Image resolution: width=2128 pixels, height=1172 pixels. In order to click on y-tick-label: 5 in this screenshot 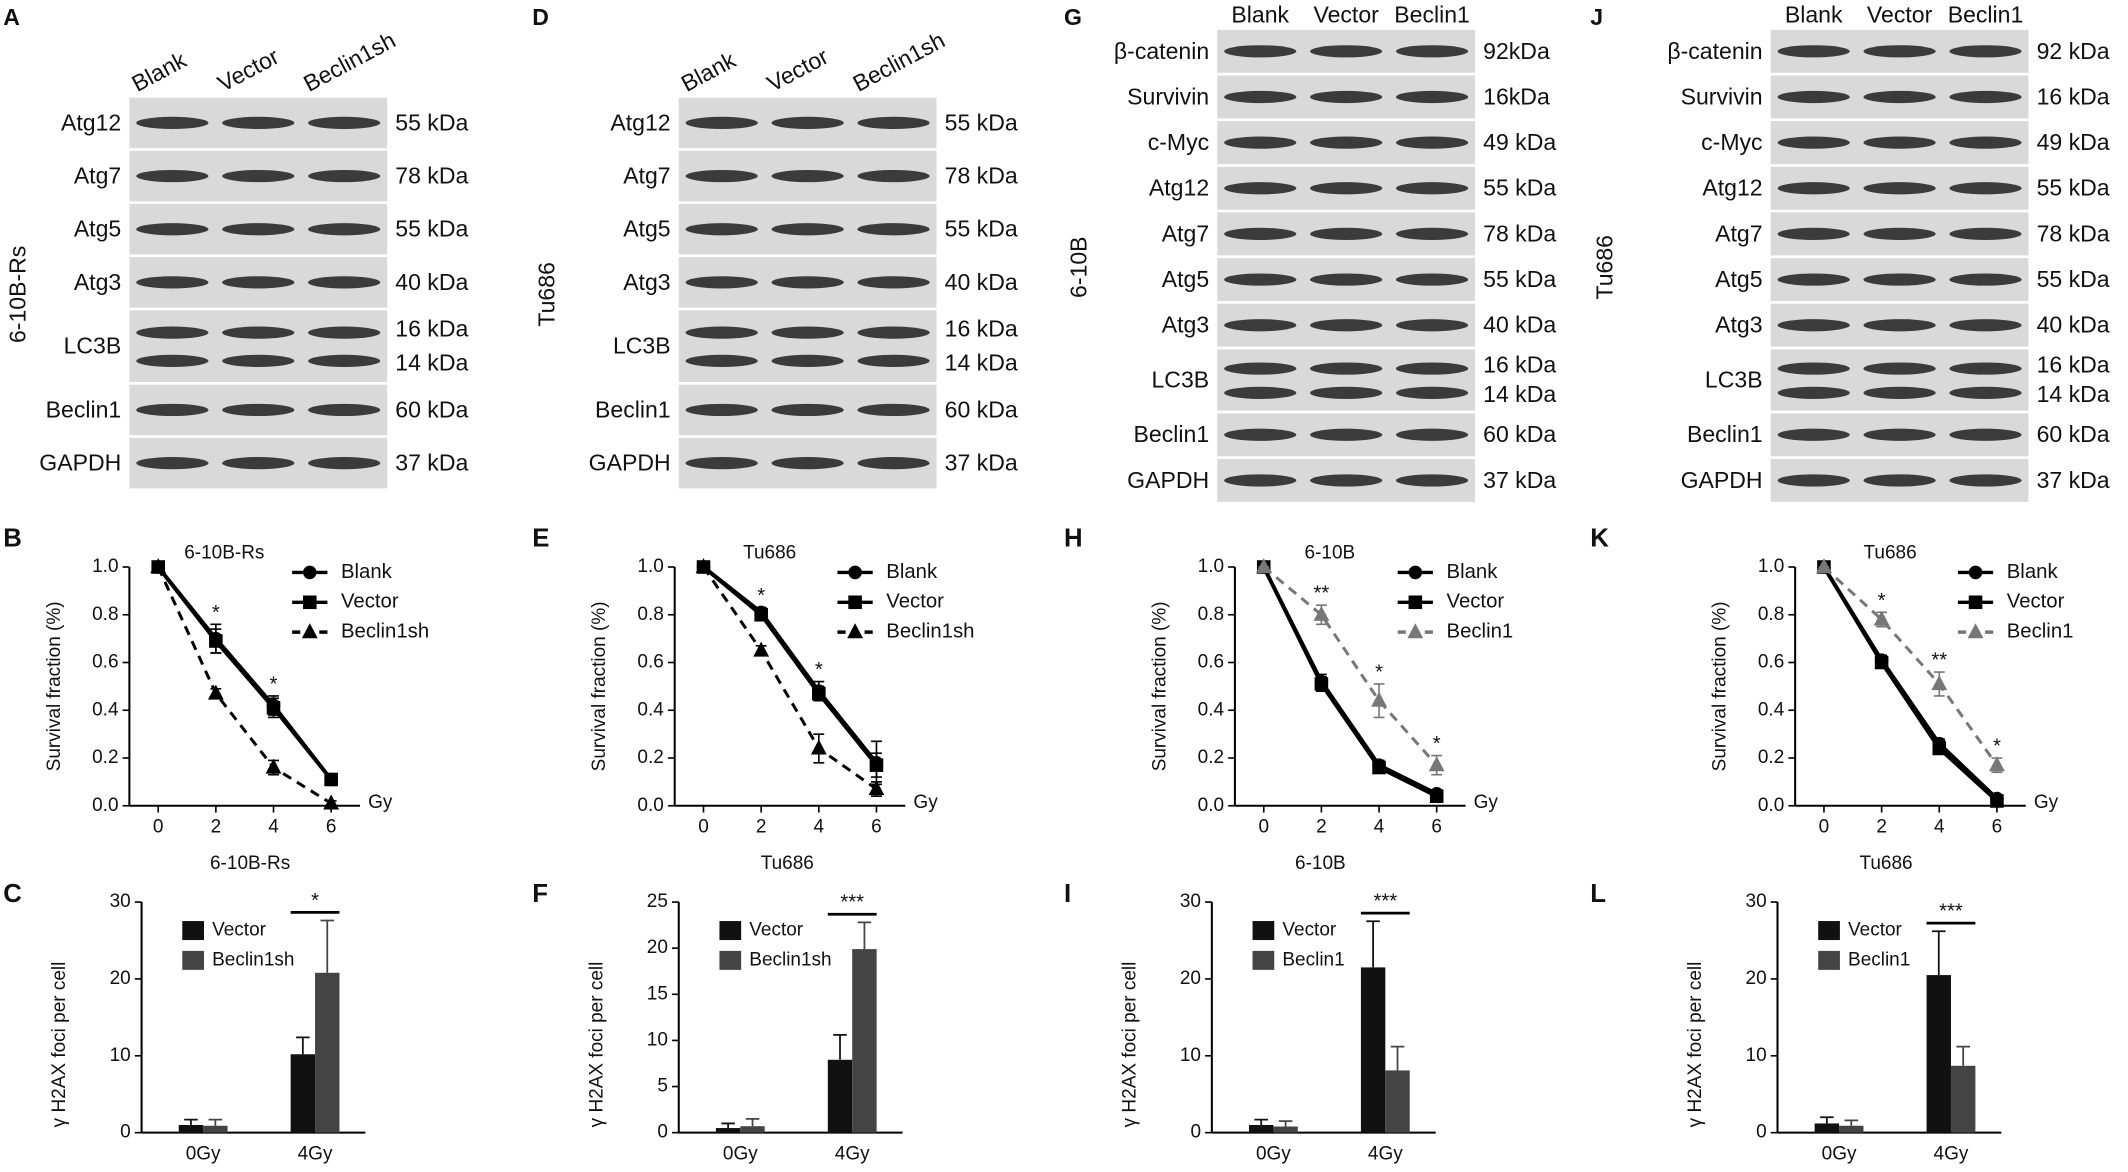, I will do `click(662, 1086)`.